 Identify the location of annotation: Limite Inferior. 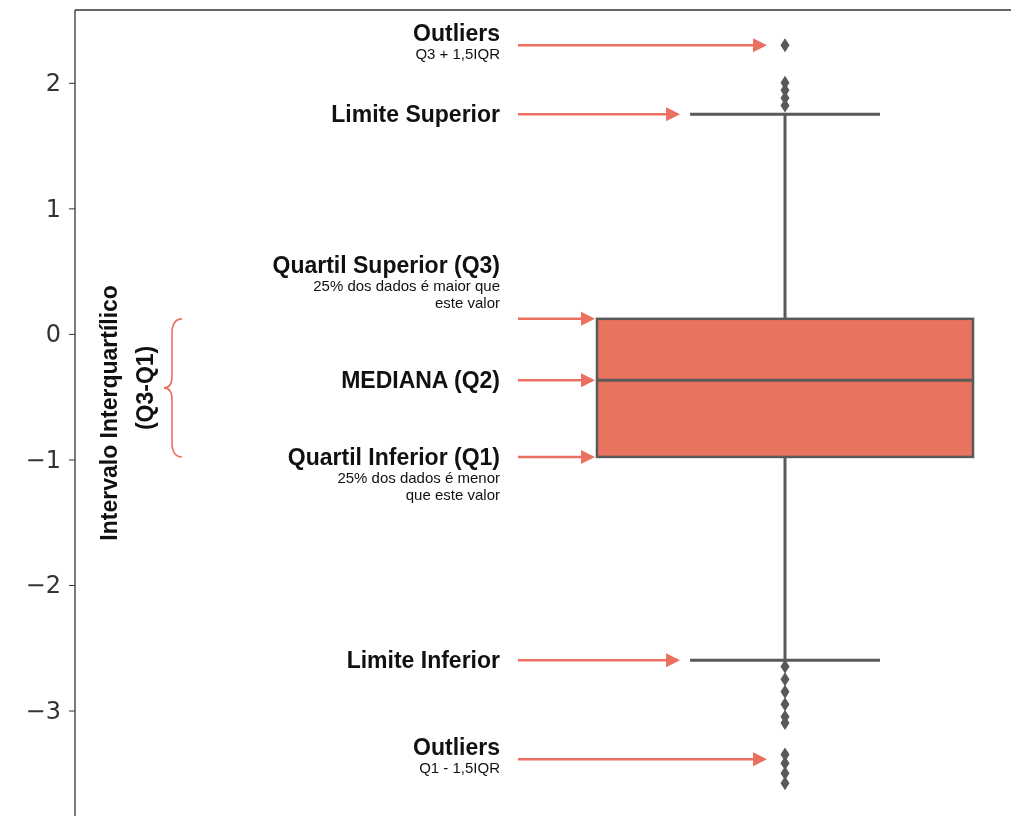
(423, 660).